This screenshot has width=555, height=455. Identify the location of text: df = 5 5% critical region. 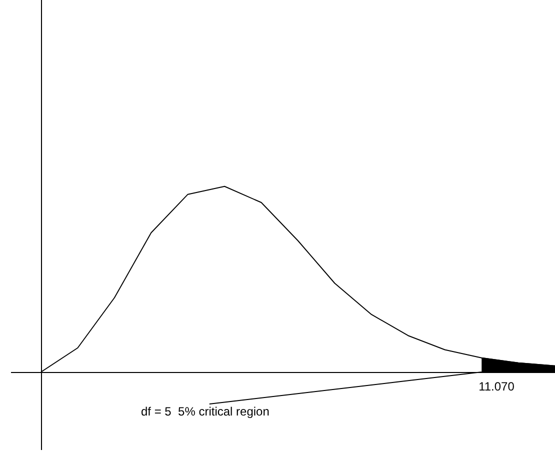
(205, 411).